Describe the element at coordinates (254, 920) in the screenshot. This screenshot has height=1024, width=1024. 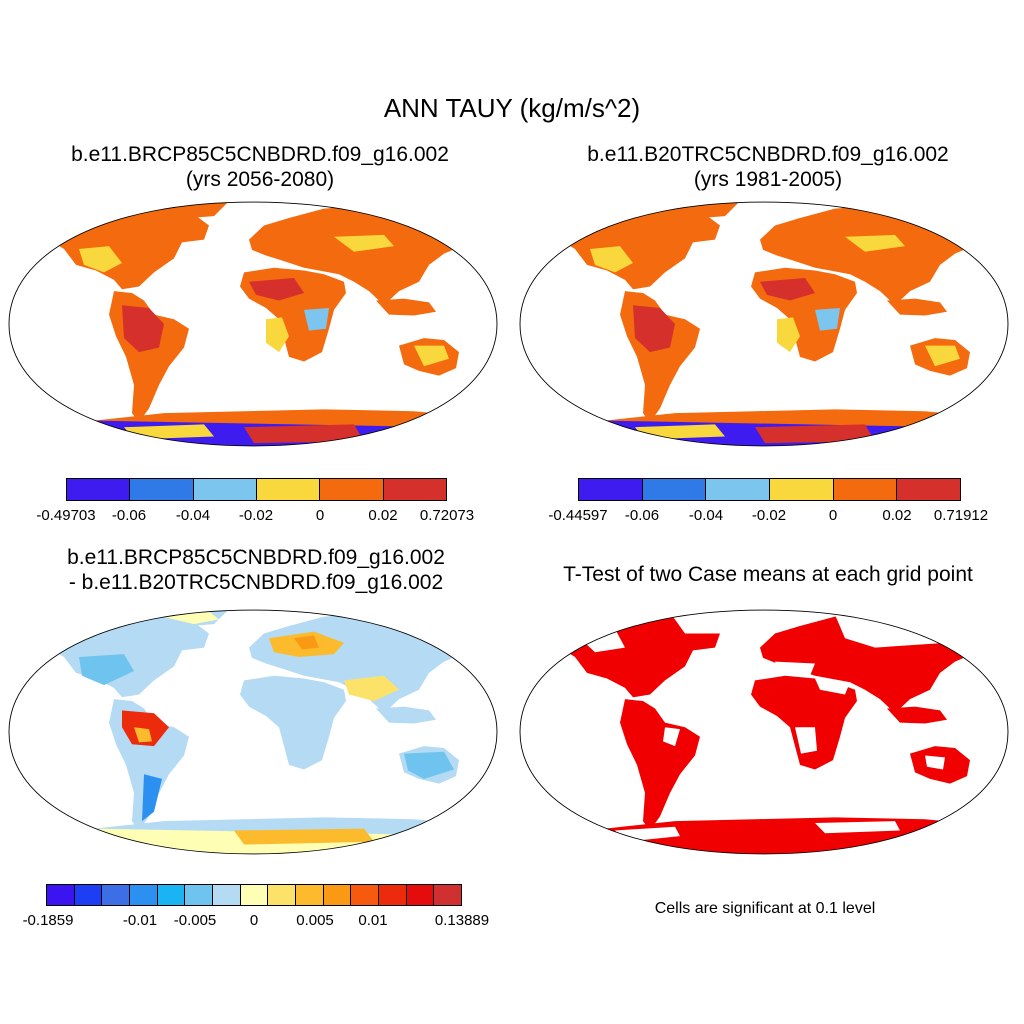
I see `colorbar-difference-label: 0` at that location.